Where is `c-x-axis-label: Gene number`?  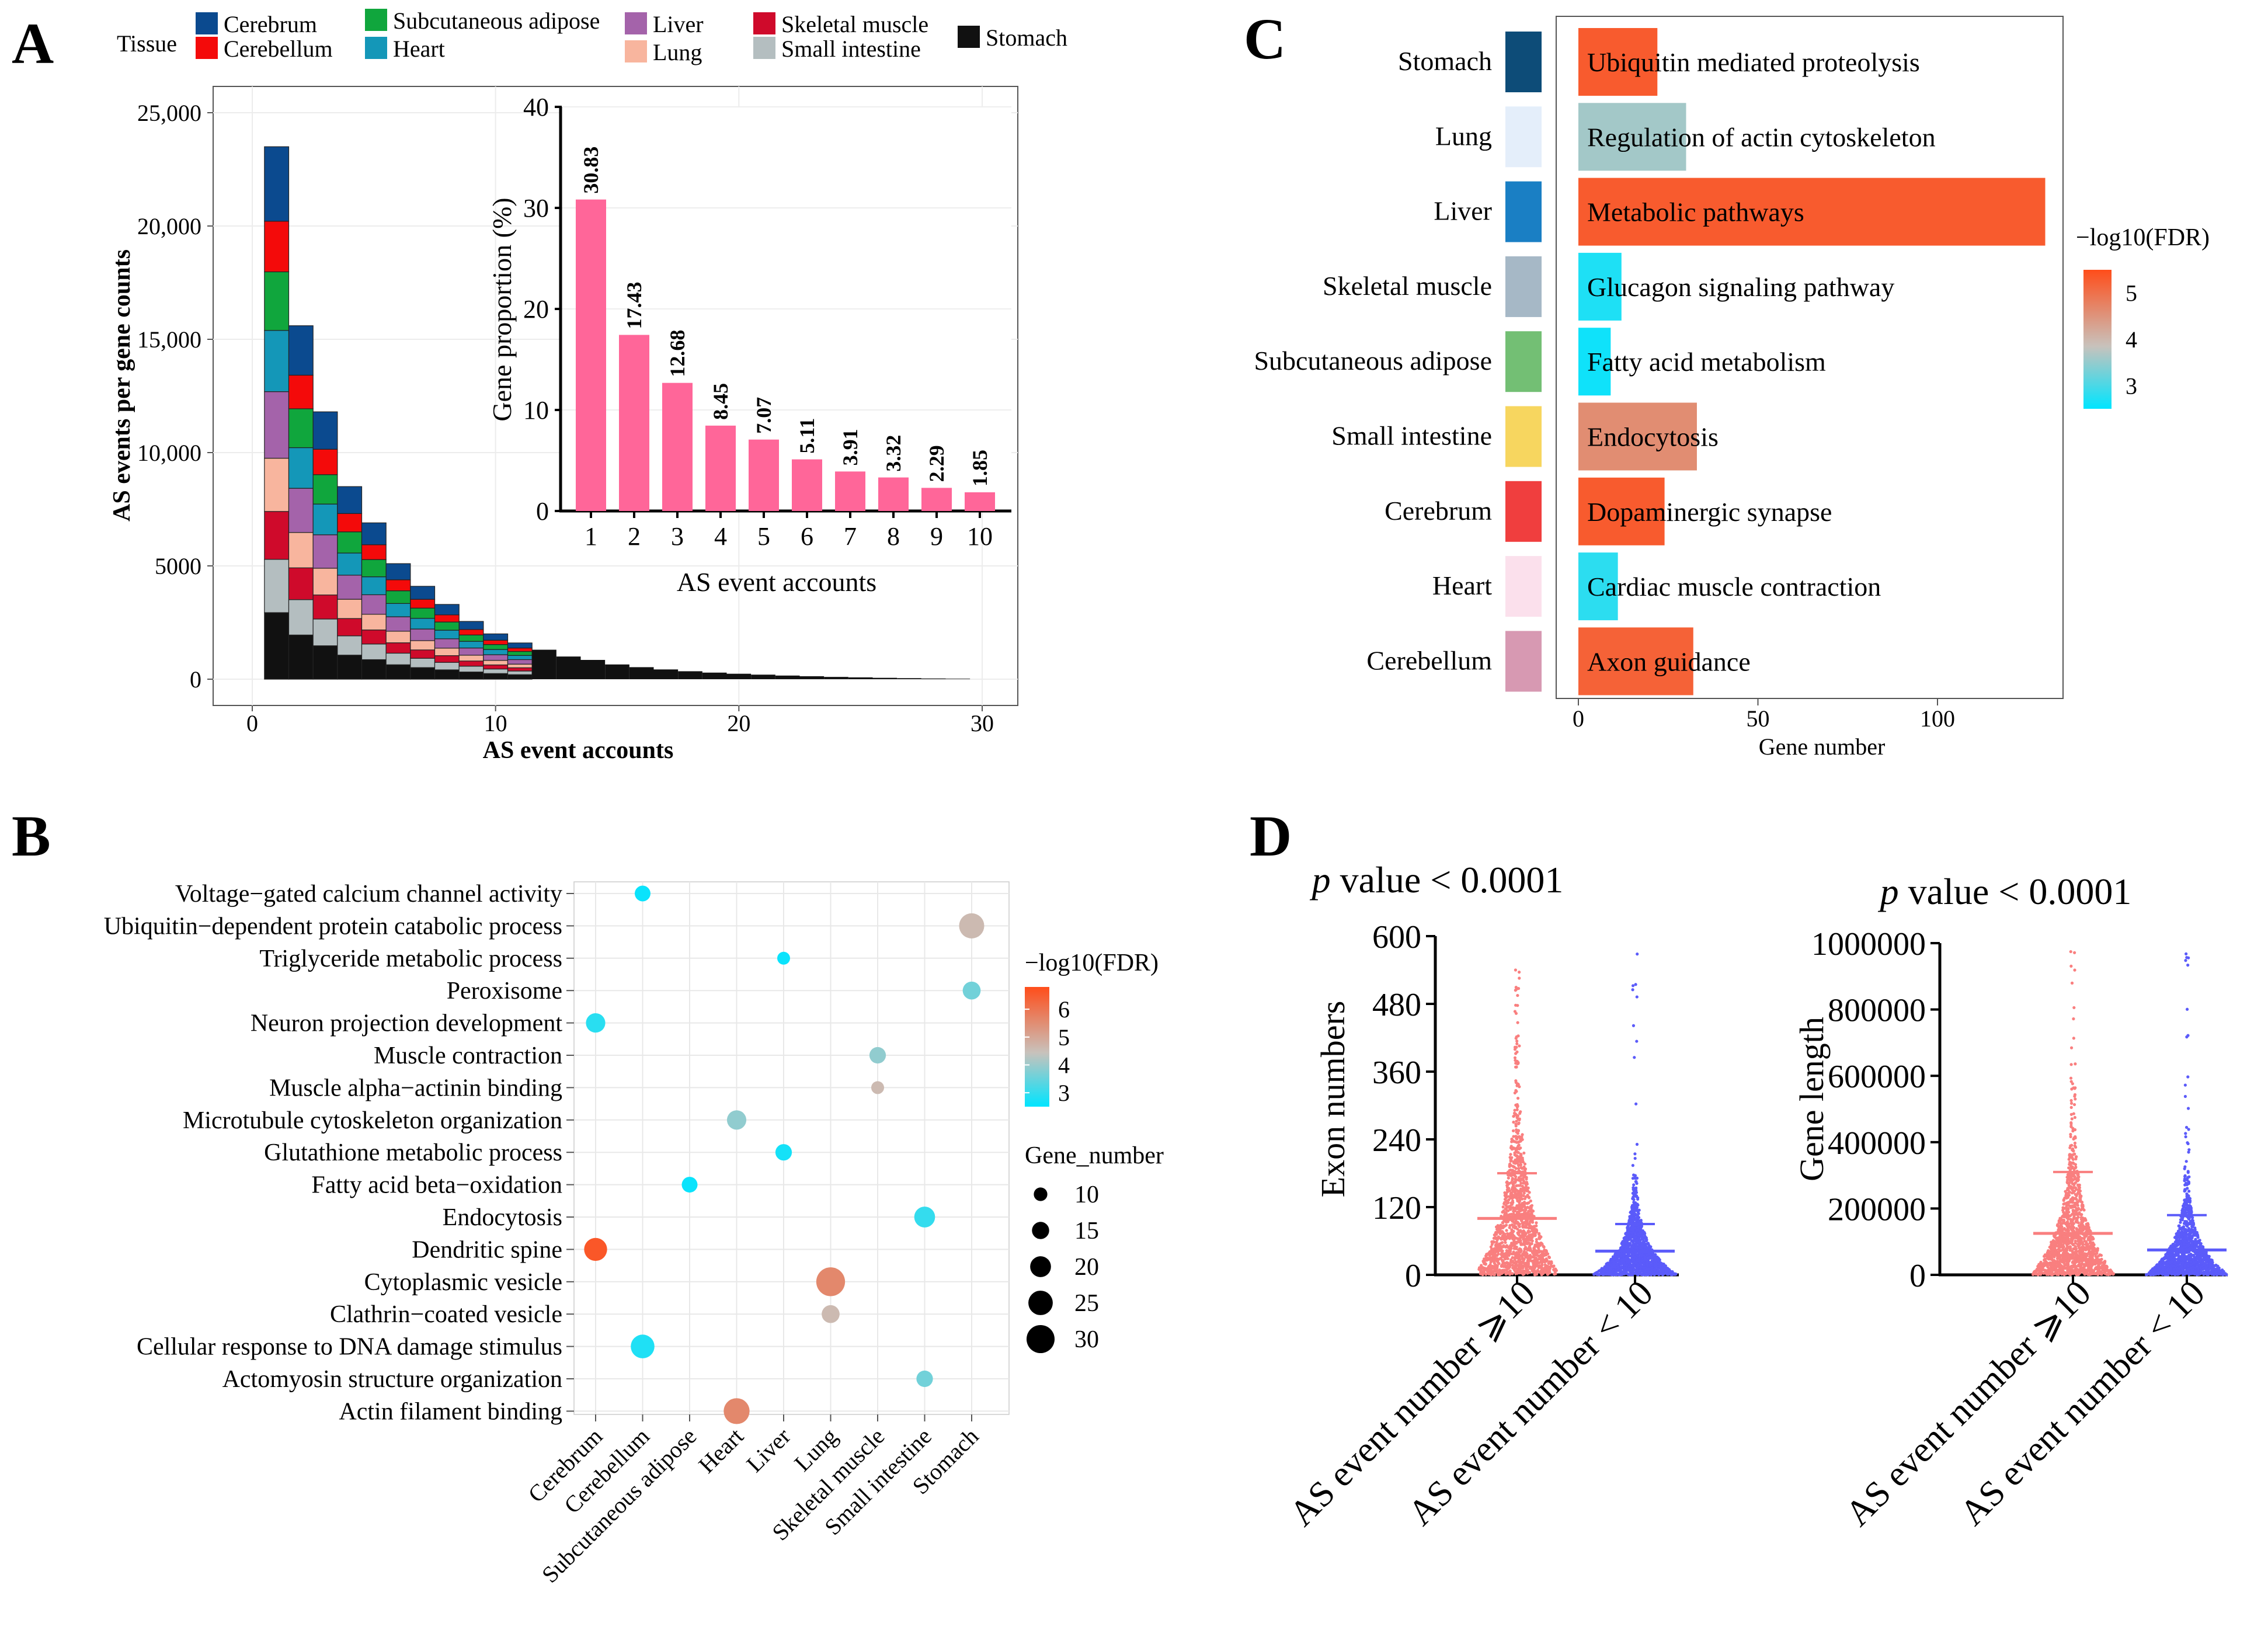
c-x-axis-label: Gene number is located at coordinates (1822, 746).